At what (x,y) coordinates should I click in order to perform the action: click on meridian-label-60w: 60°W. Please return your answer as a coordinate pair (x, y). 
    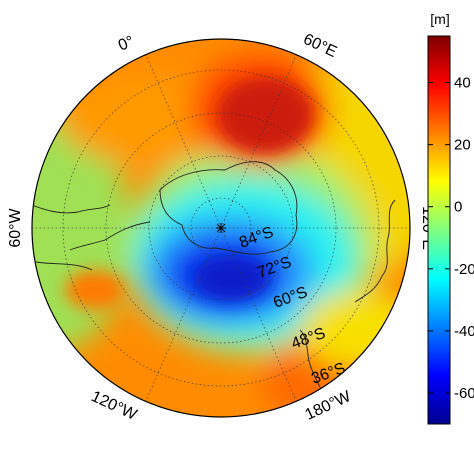
    Looking at the image, I should click on (15, 227).